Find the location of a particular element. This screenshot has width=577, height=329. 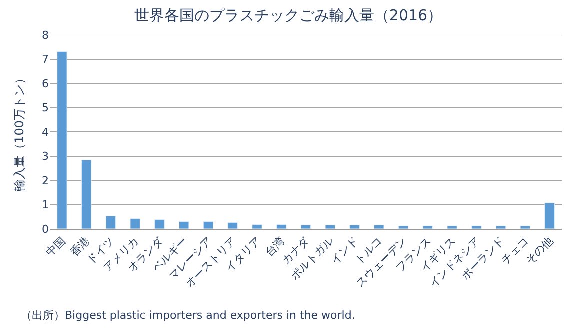

y-tick-label: 1 is located at coordinates (45, 205).